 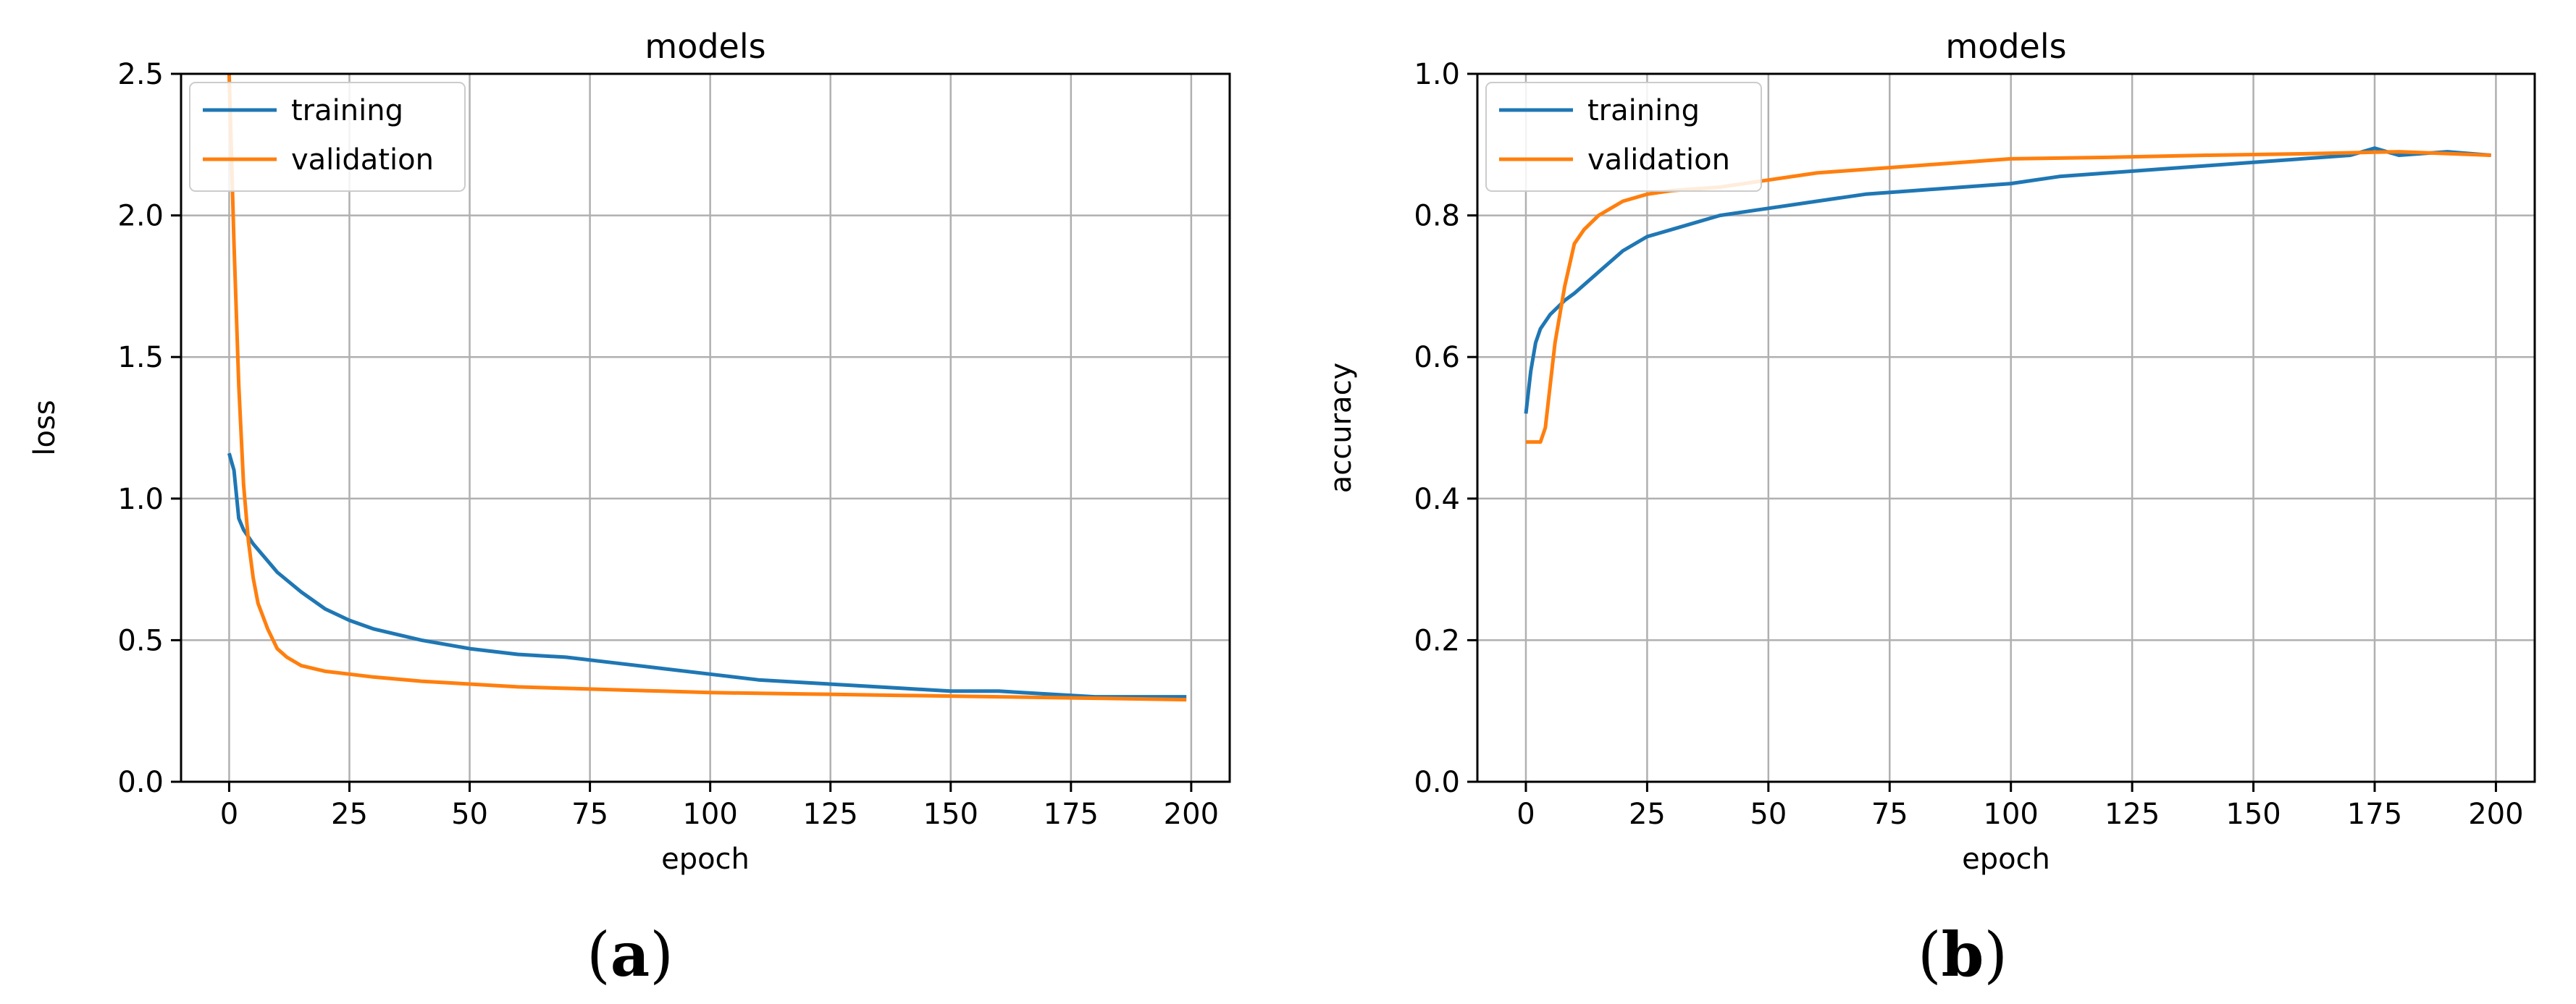 What do you see at coordinates (140, 499) in the screenshot?
I see `loss-y-tick-label: 1.0` at bounding box center [140, 499].